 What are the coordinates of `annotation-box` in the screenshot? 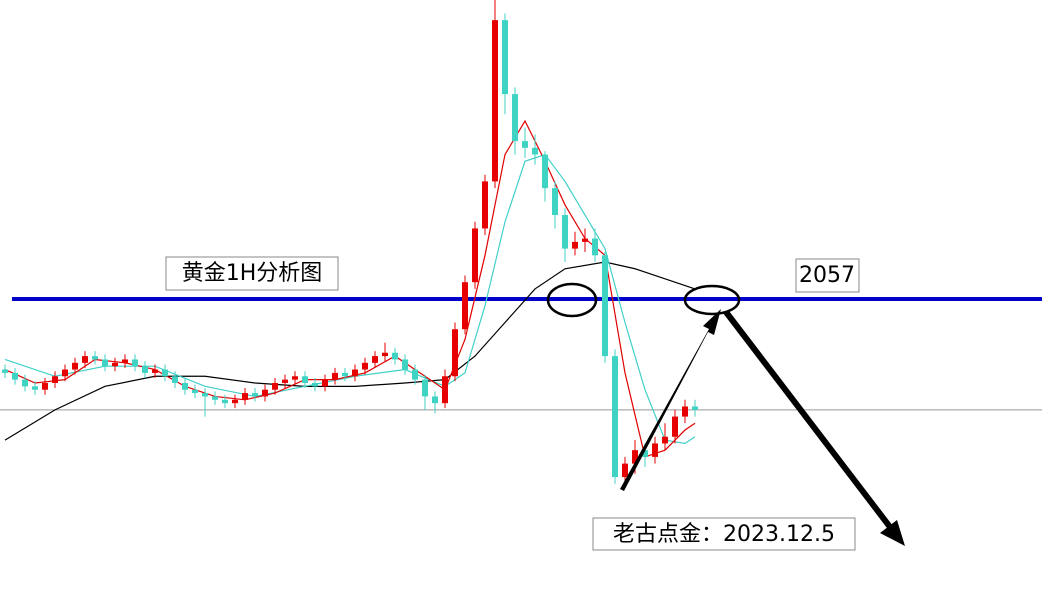 It's located at (724, 534).